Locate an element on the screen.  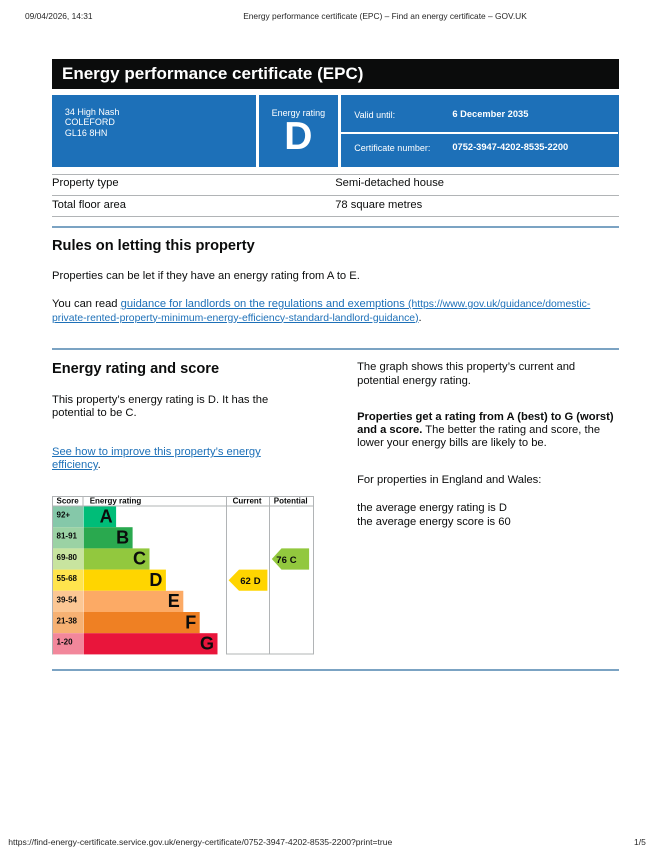
svg-text: 1-20 is located at coordinates (64, 642).